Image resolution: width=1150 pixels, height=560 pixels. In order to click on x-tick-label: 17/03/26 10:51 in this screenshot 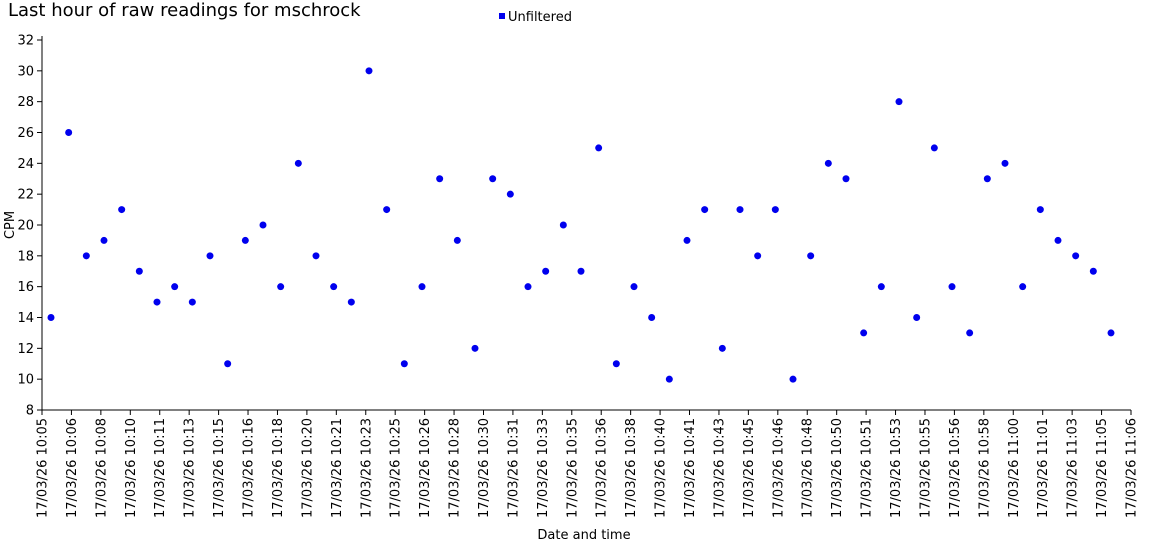, I will do `click(867, 468)`.